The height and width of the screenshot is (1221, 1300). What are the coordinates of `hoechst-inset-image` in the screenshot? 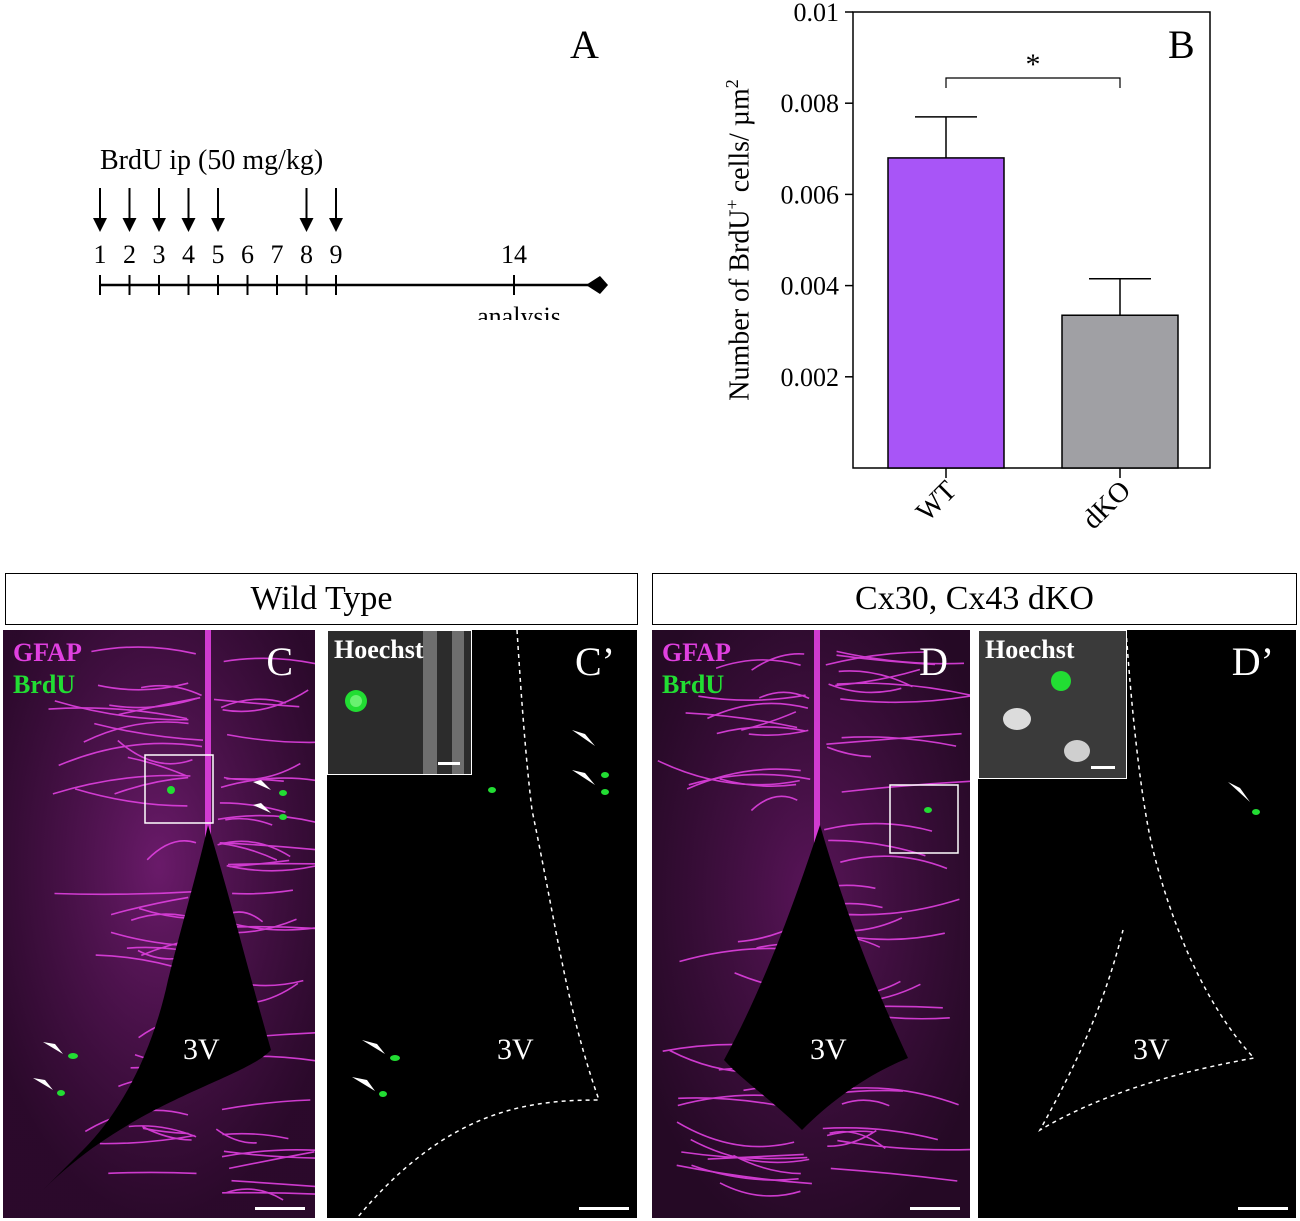 It's located at (1052, 704).